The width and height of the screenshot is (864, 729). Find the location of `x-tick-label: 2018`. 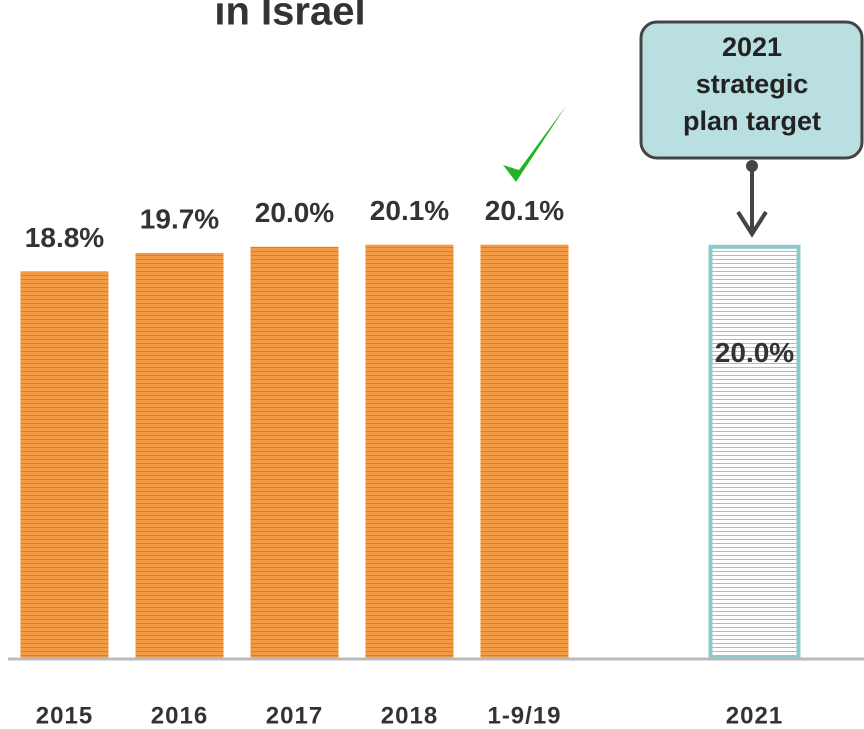

x-tick-label: 2018 is located at coordinates (409, 715).